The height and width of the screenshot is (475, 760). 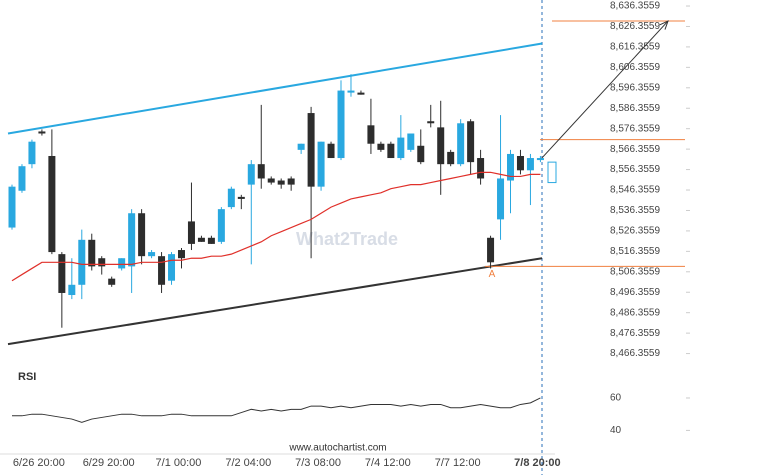 What do you see at coordinates (537, 463) in the screenshot?
I see `x-tick-label: 7/8 20:00` at bounding box center [537, 463].